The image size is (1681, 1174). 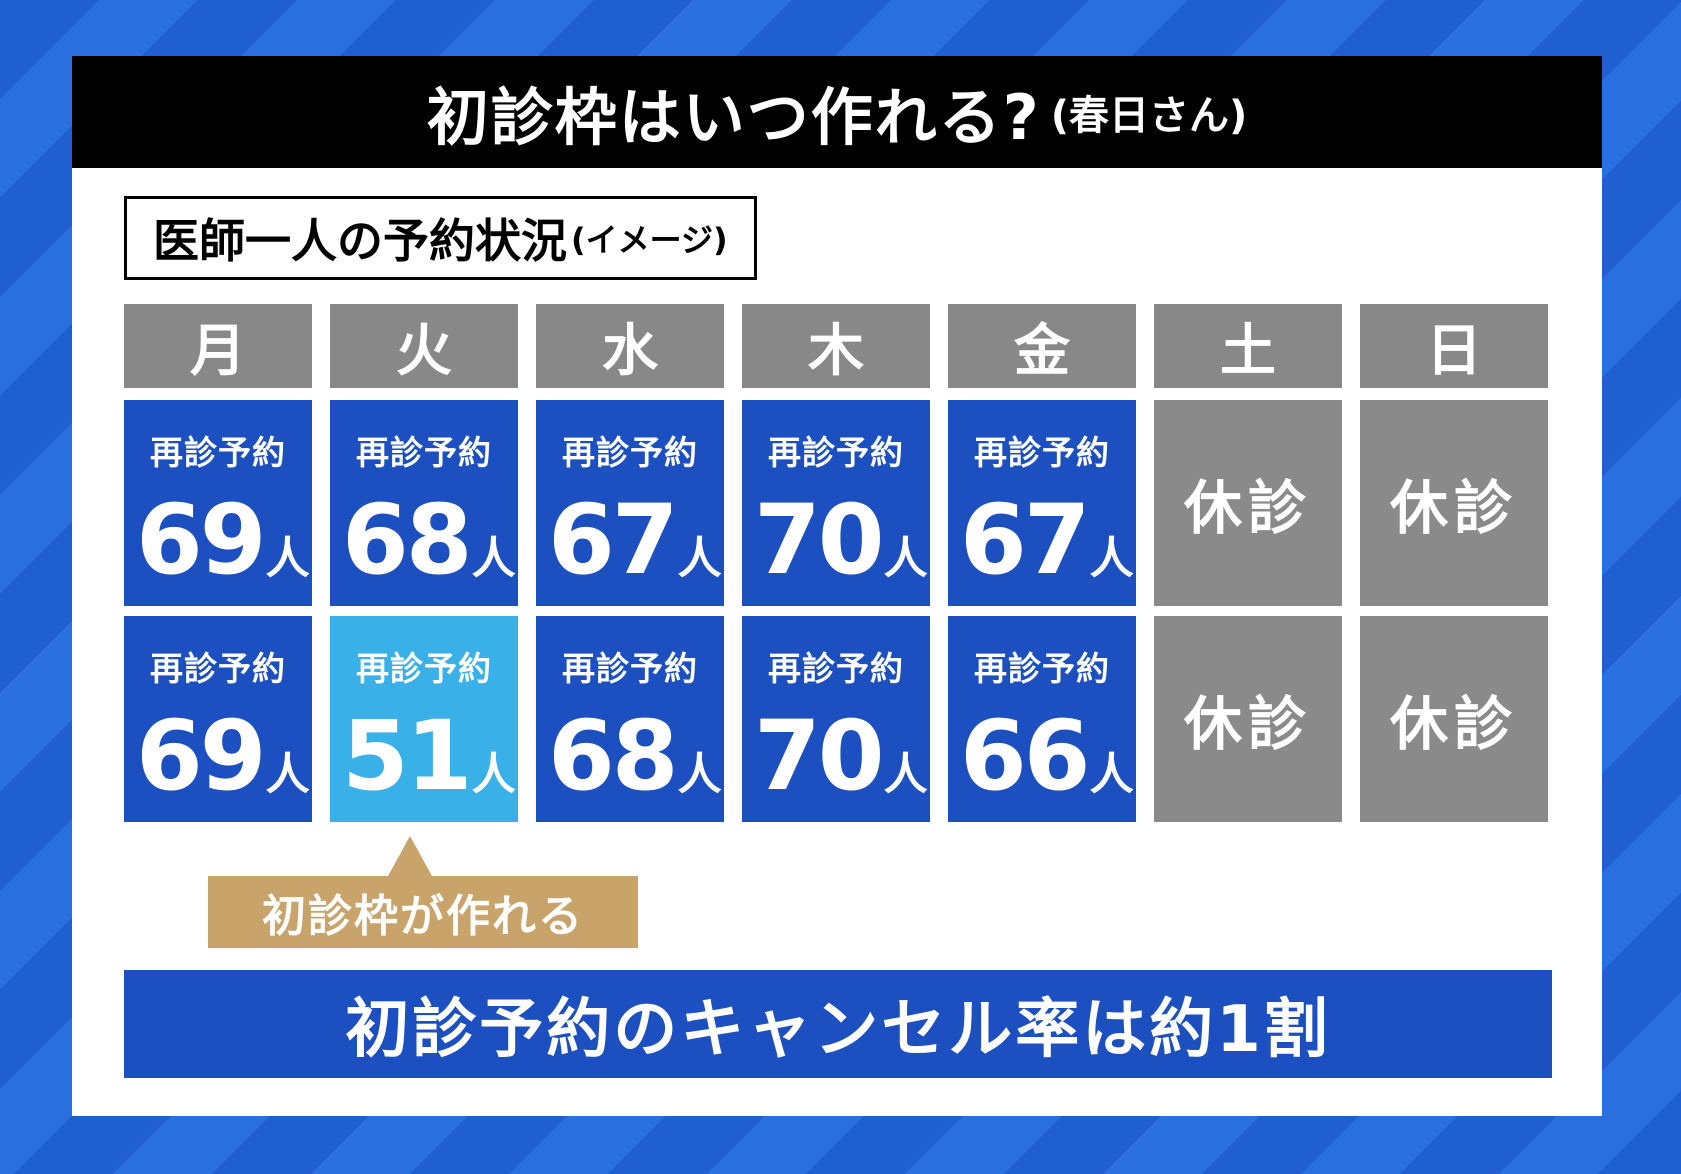 I want to click on day-header: 火, so click(x=424, y=346).